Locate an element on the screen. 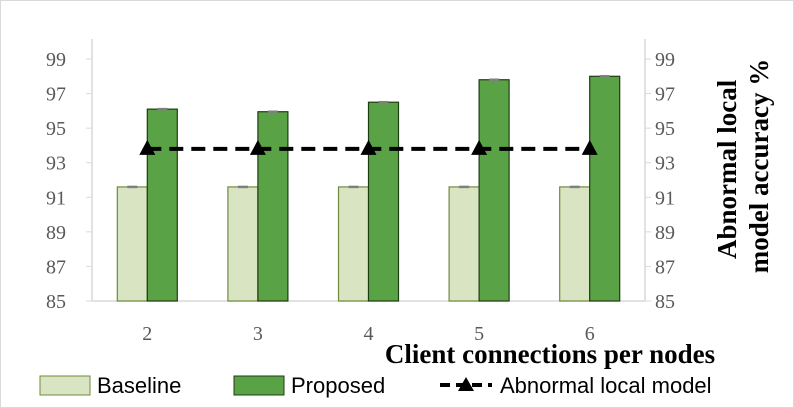  y-tick-label-right: 91 is located at coordinates (665, 198).